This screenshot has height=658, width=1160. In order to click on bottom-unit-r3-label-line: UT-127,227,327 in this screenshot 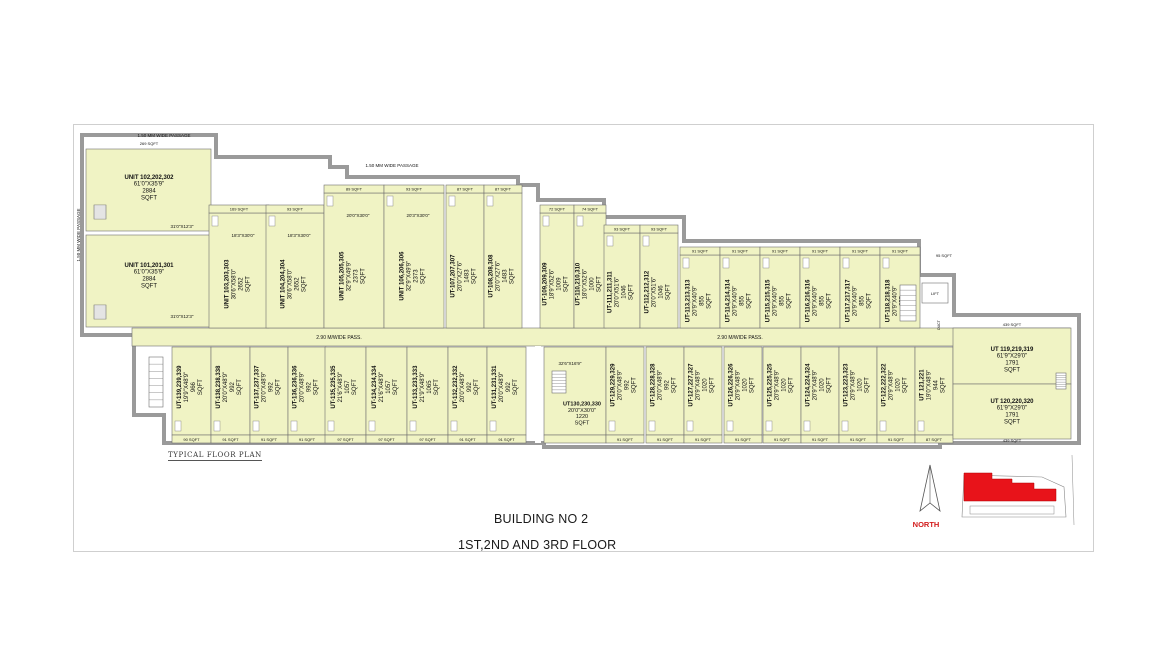, I will do `click(692, 385)`.